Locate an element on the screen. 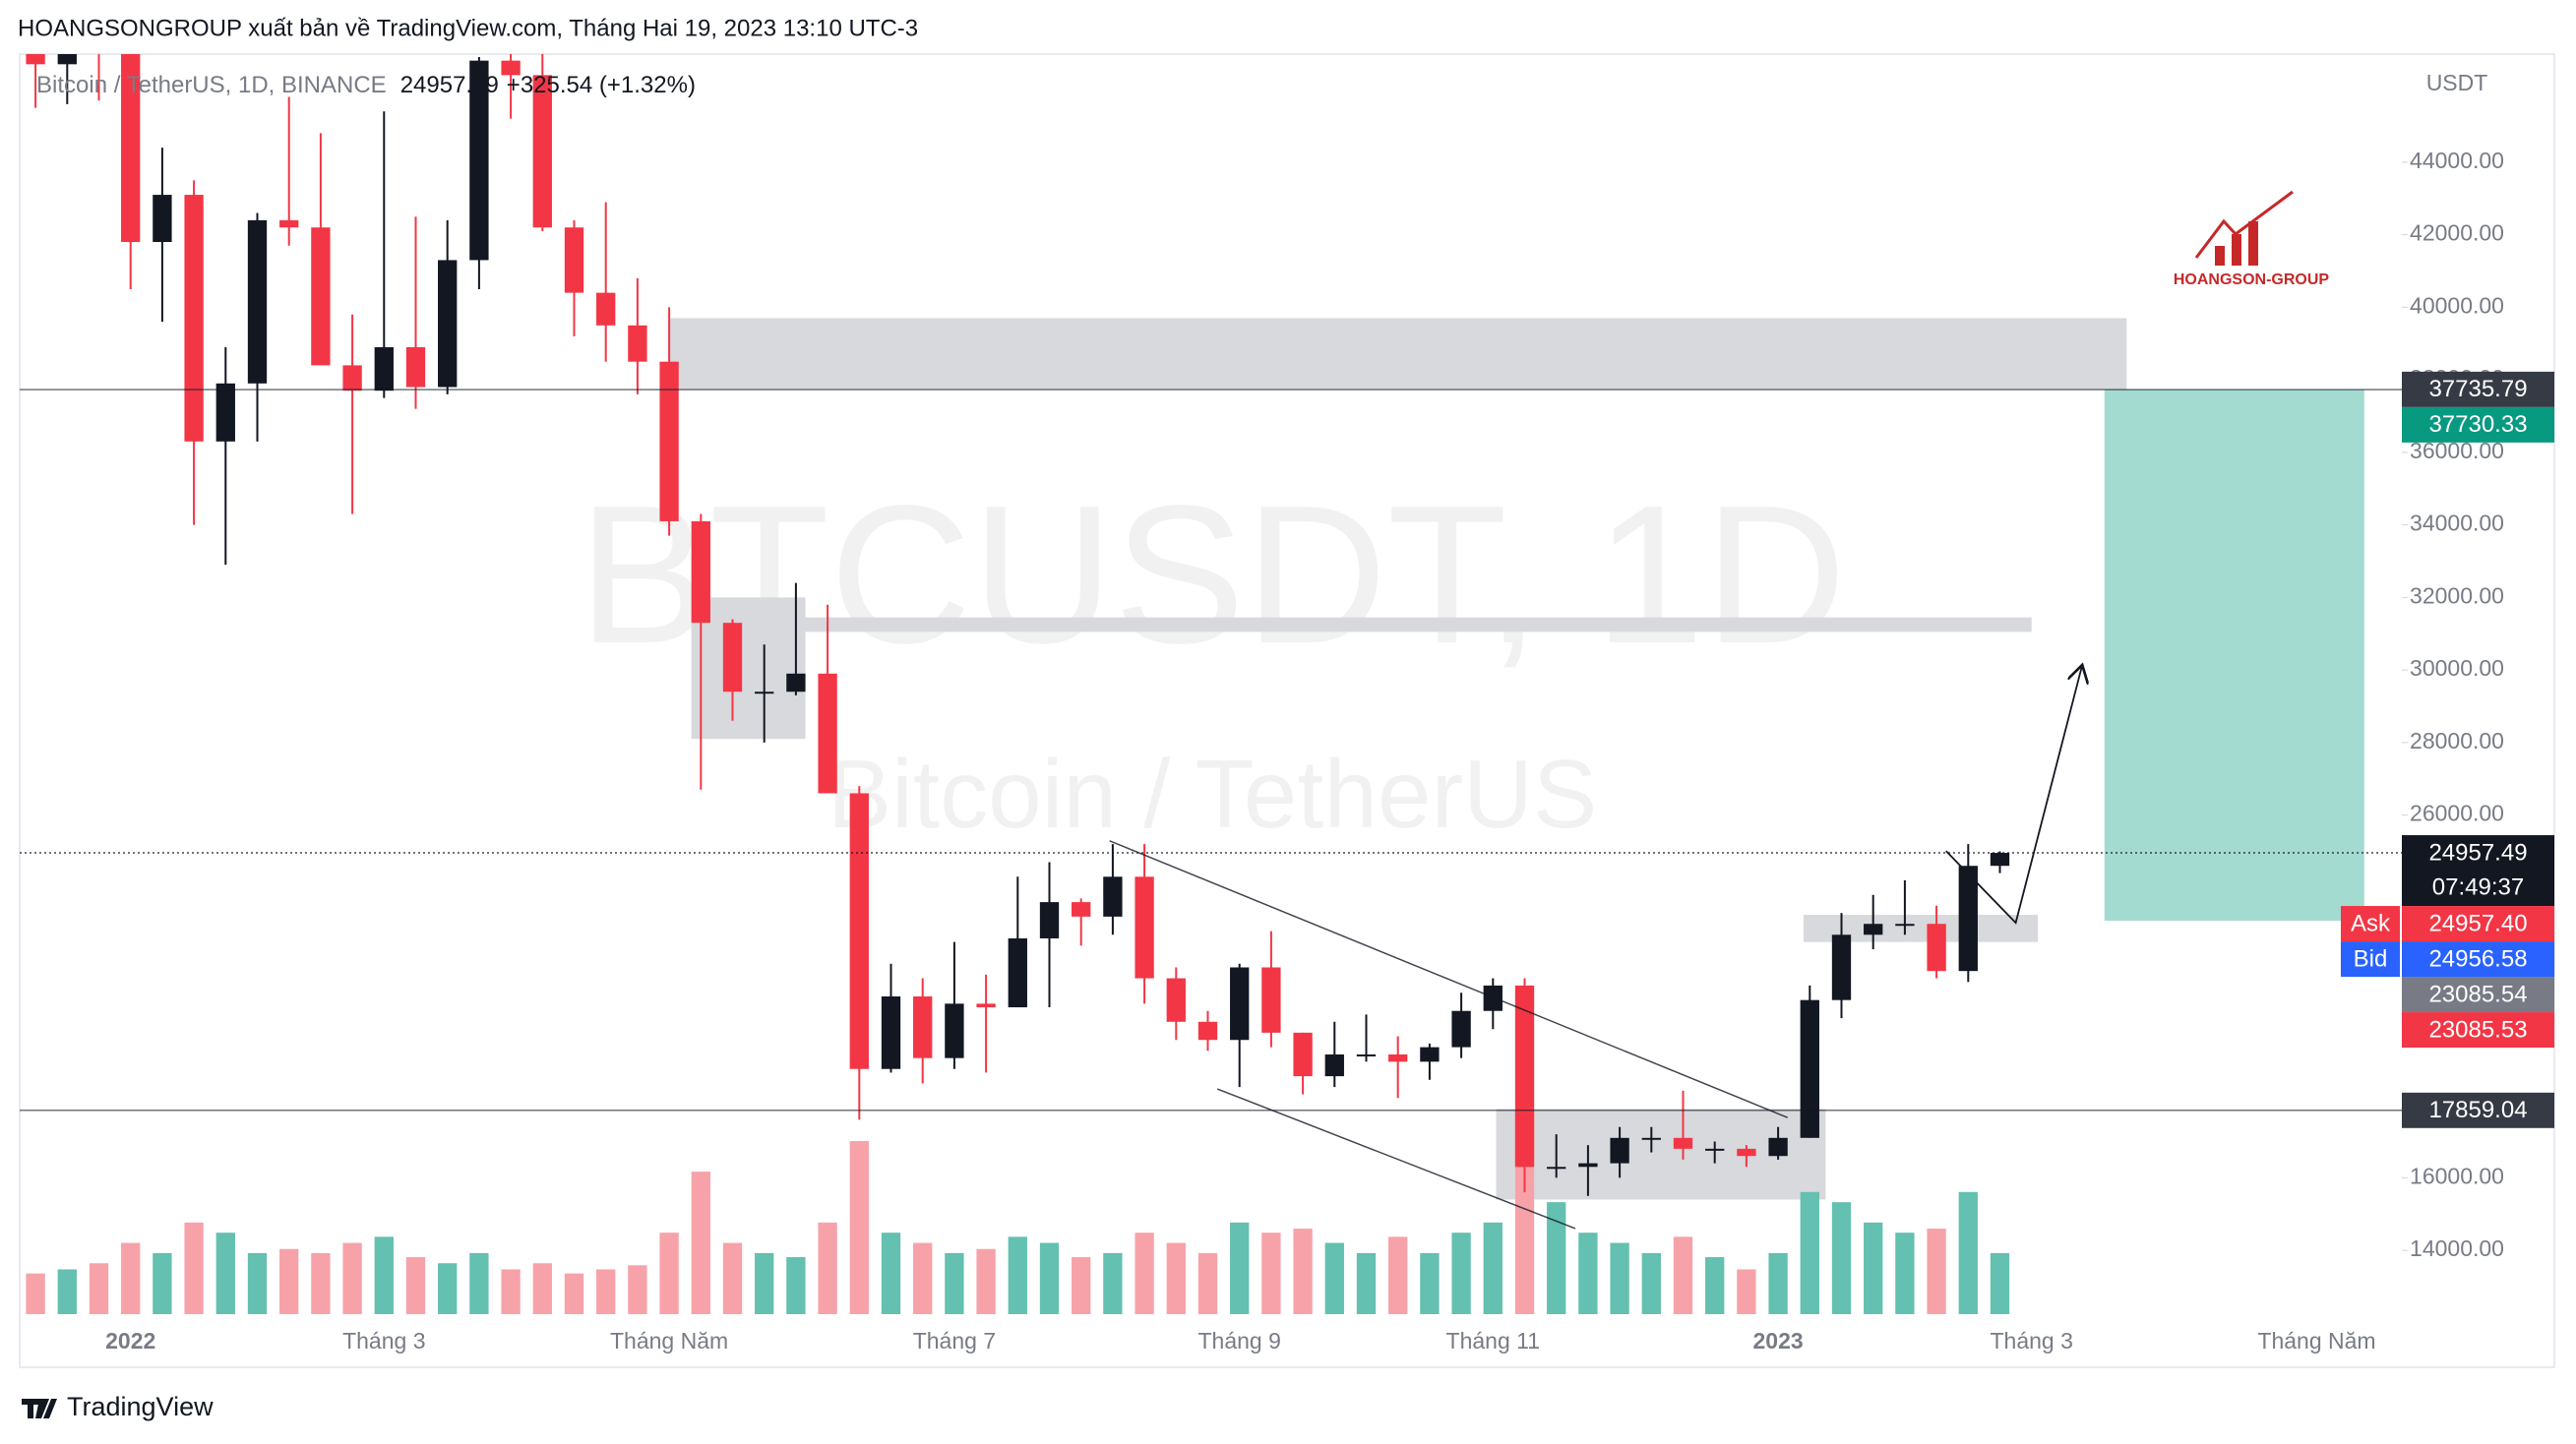  tag-bg is located at coordinates (2370, 924).